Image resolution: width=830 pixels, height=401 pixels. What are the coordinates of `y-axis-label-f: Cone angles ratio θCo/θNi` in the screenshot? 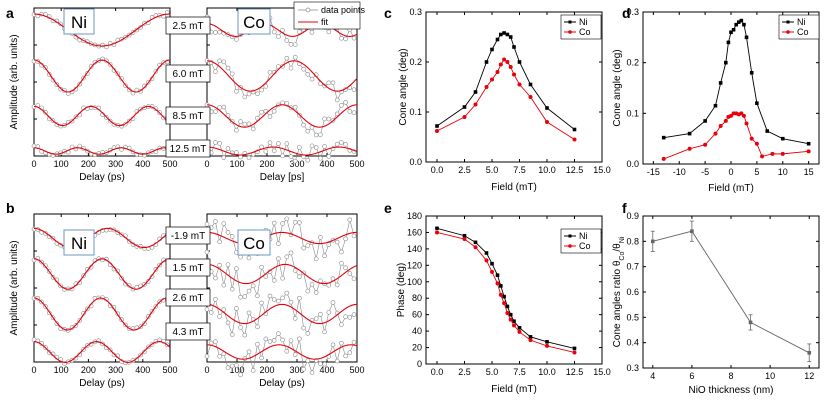 It's located at (619, 291).